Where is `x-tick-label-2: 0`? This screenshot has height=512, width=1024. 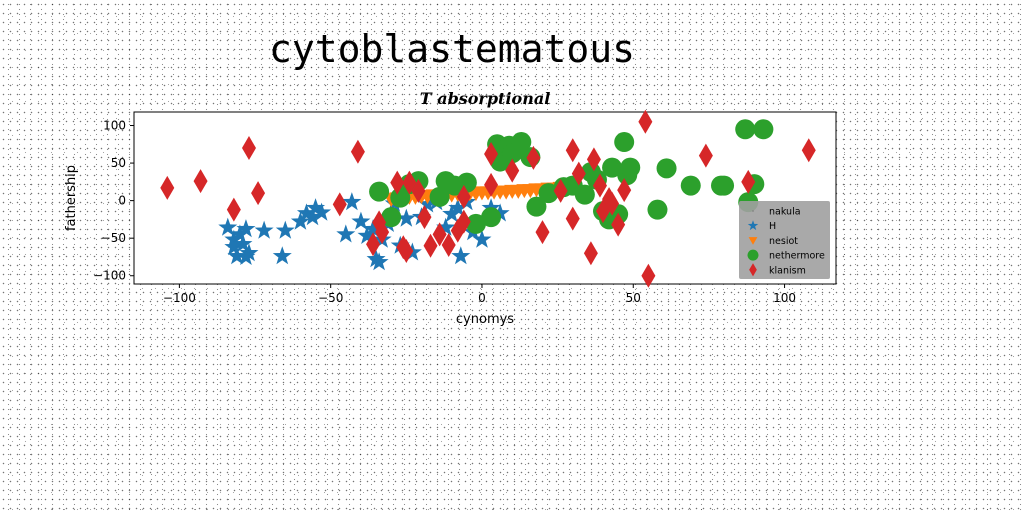 x-tick-label-2: 0 is located at coordinates (482, 298).